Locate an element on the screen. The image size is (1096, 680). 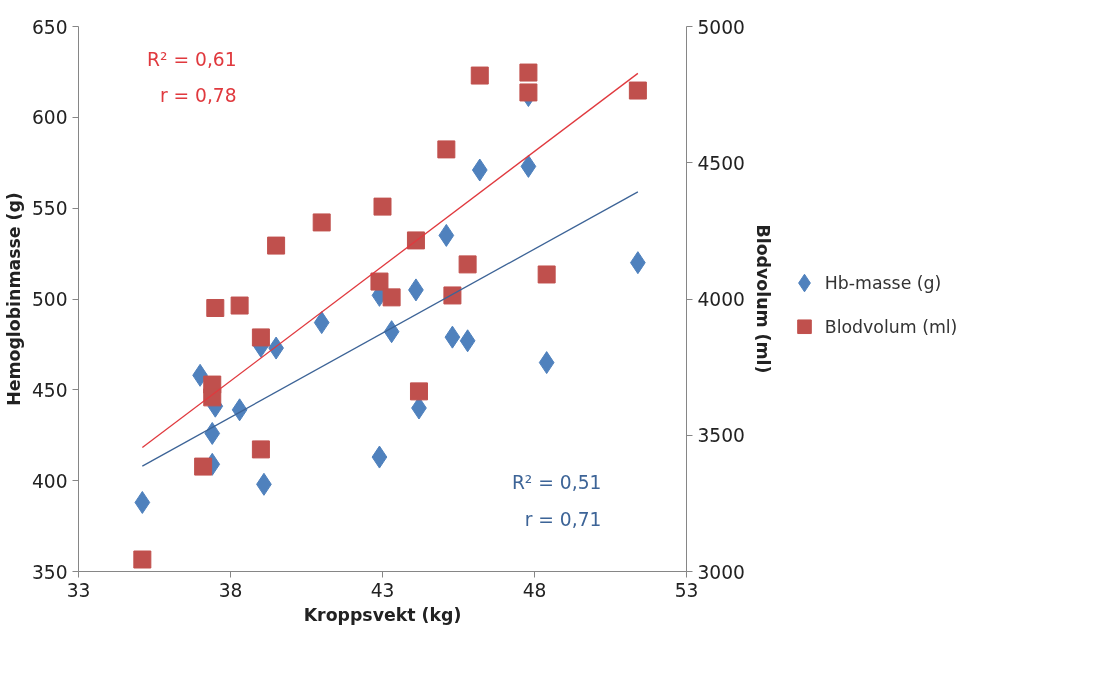
y2-tick-label: 3000 is located at coordinates (721, 572).